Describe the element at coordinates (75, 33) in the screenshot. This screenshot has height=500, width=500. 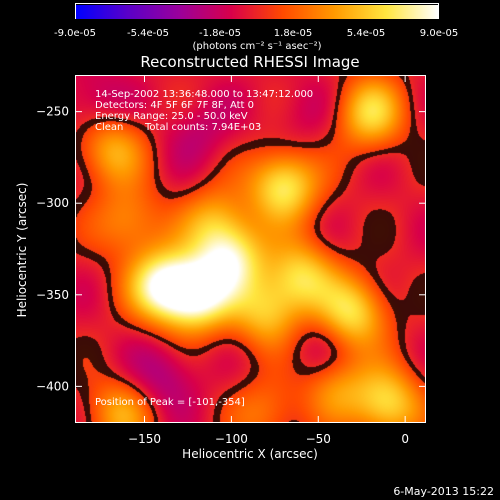
I see `colorbar-tick-label: -9.0e-05` at that location.